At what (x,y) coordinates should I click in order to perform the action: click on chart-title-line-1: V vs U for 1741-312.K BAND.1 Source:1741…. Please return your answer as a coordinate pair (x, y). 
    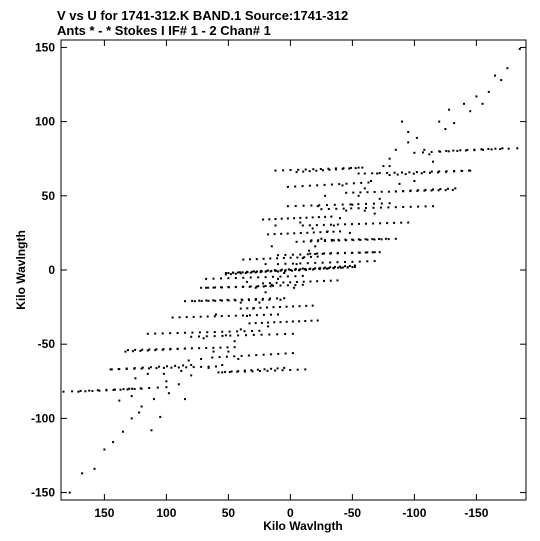
    Looking at the image, I should click on (202, 15).